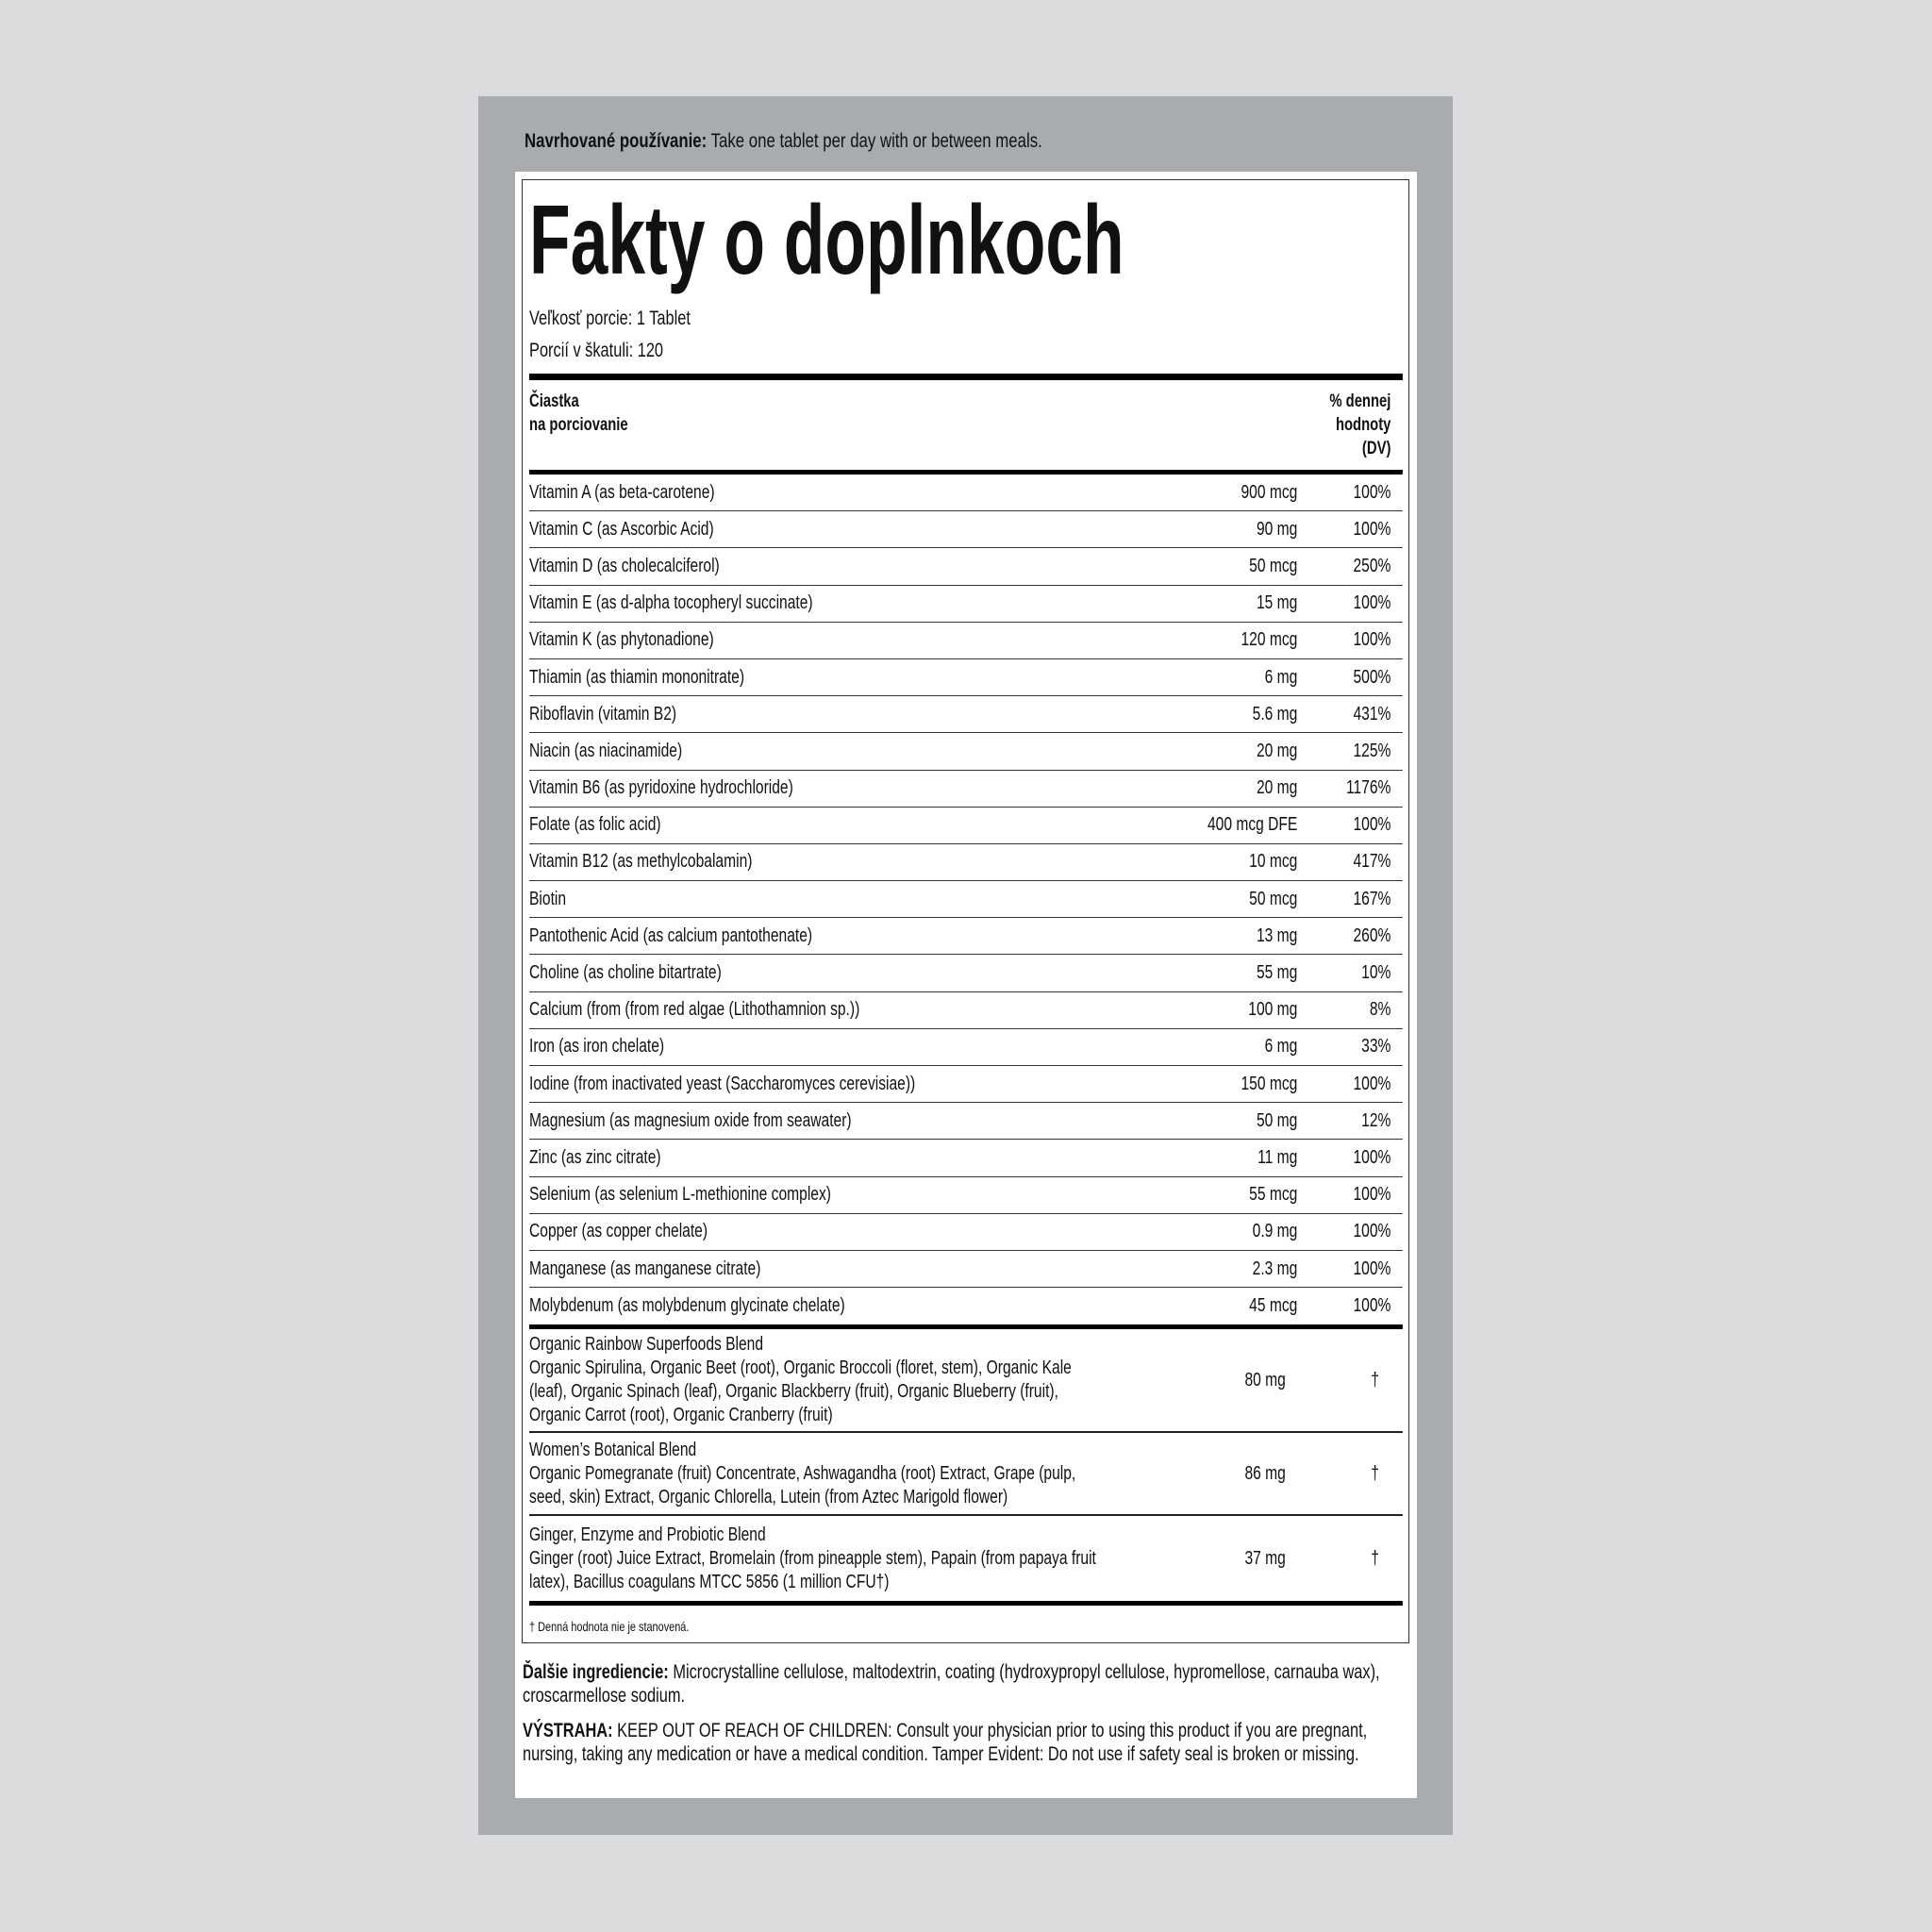 The image size is (1932, 1932). I want to click on blend-name: Ginger, Enzyme and Probiotic Blend, so click(648, 1535).